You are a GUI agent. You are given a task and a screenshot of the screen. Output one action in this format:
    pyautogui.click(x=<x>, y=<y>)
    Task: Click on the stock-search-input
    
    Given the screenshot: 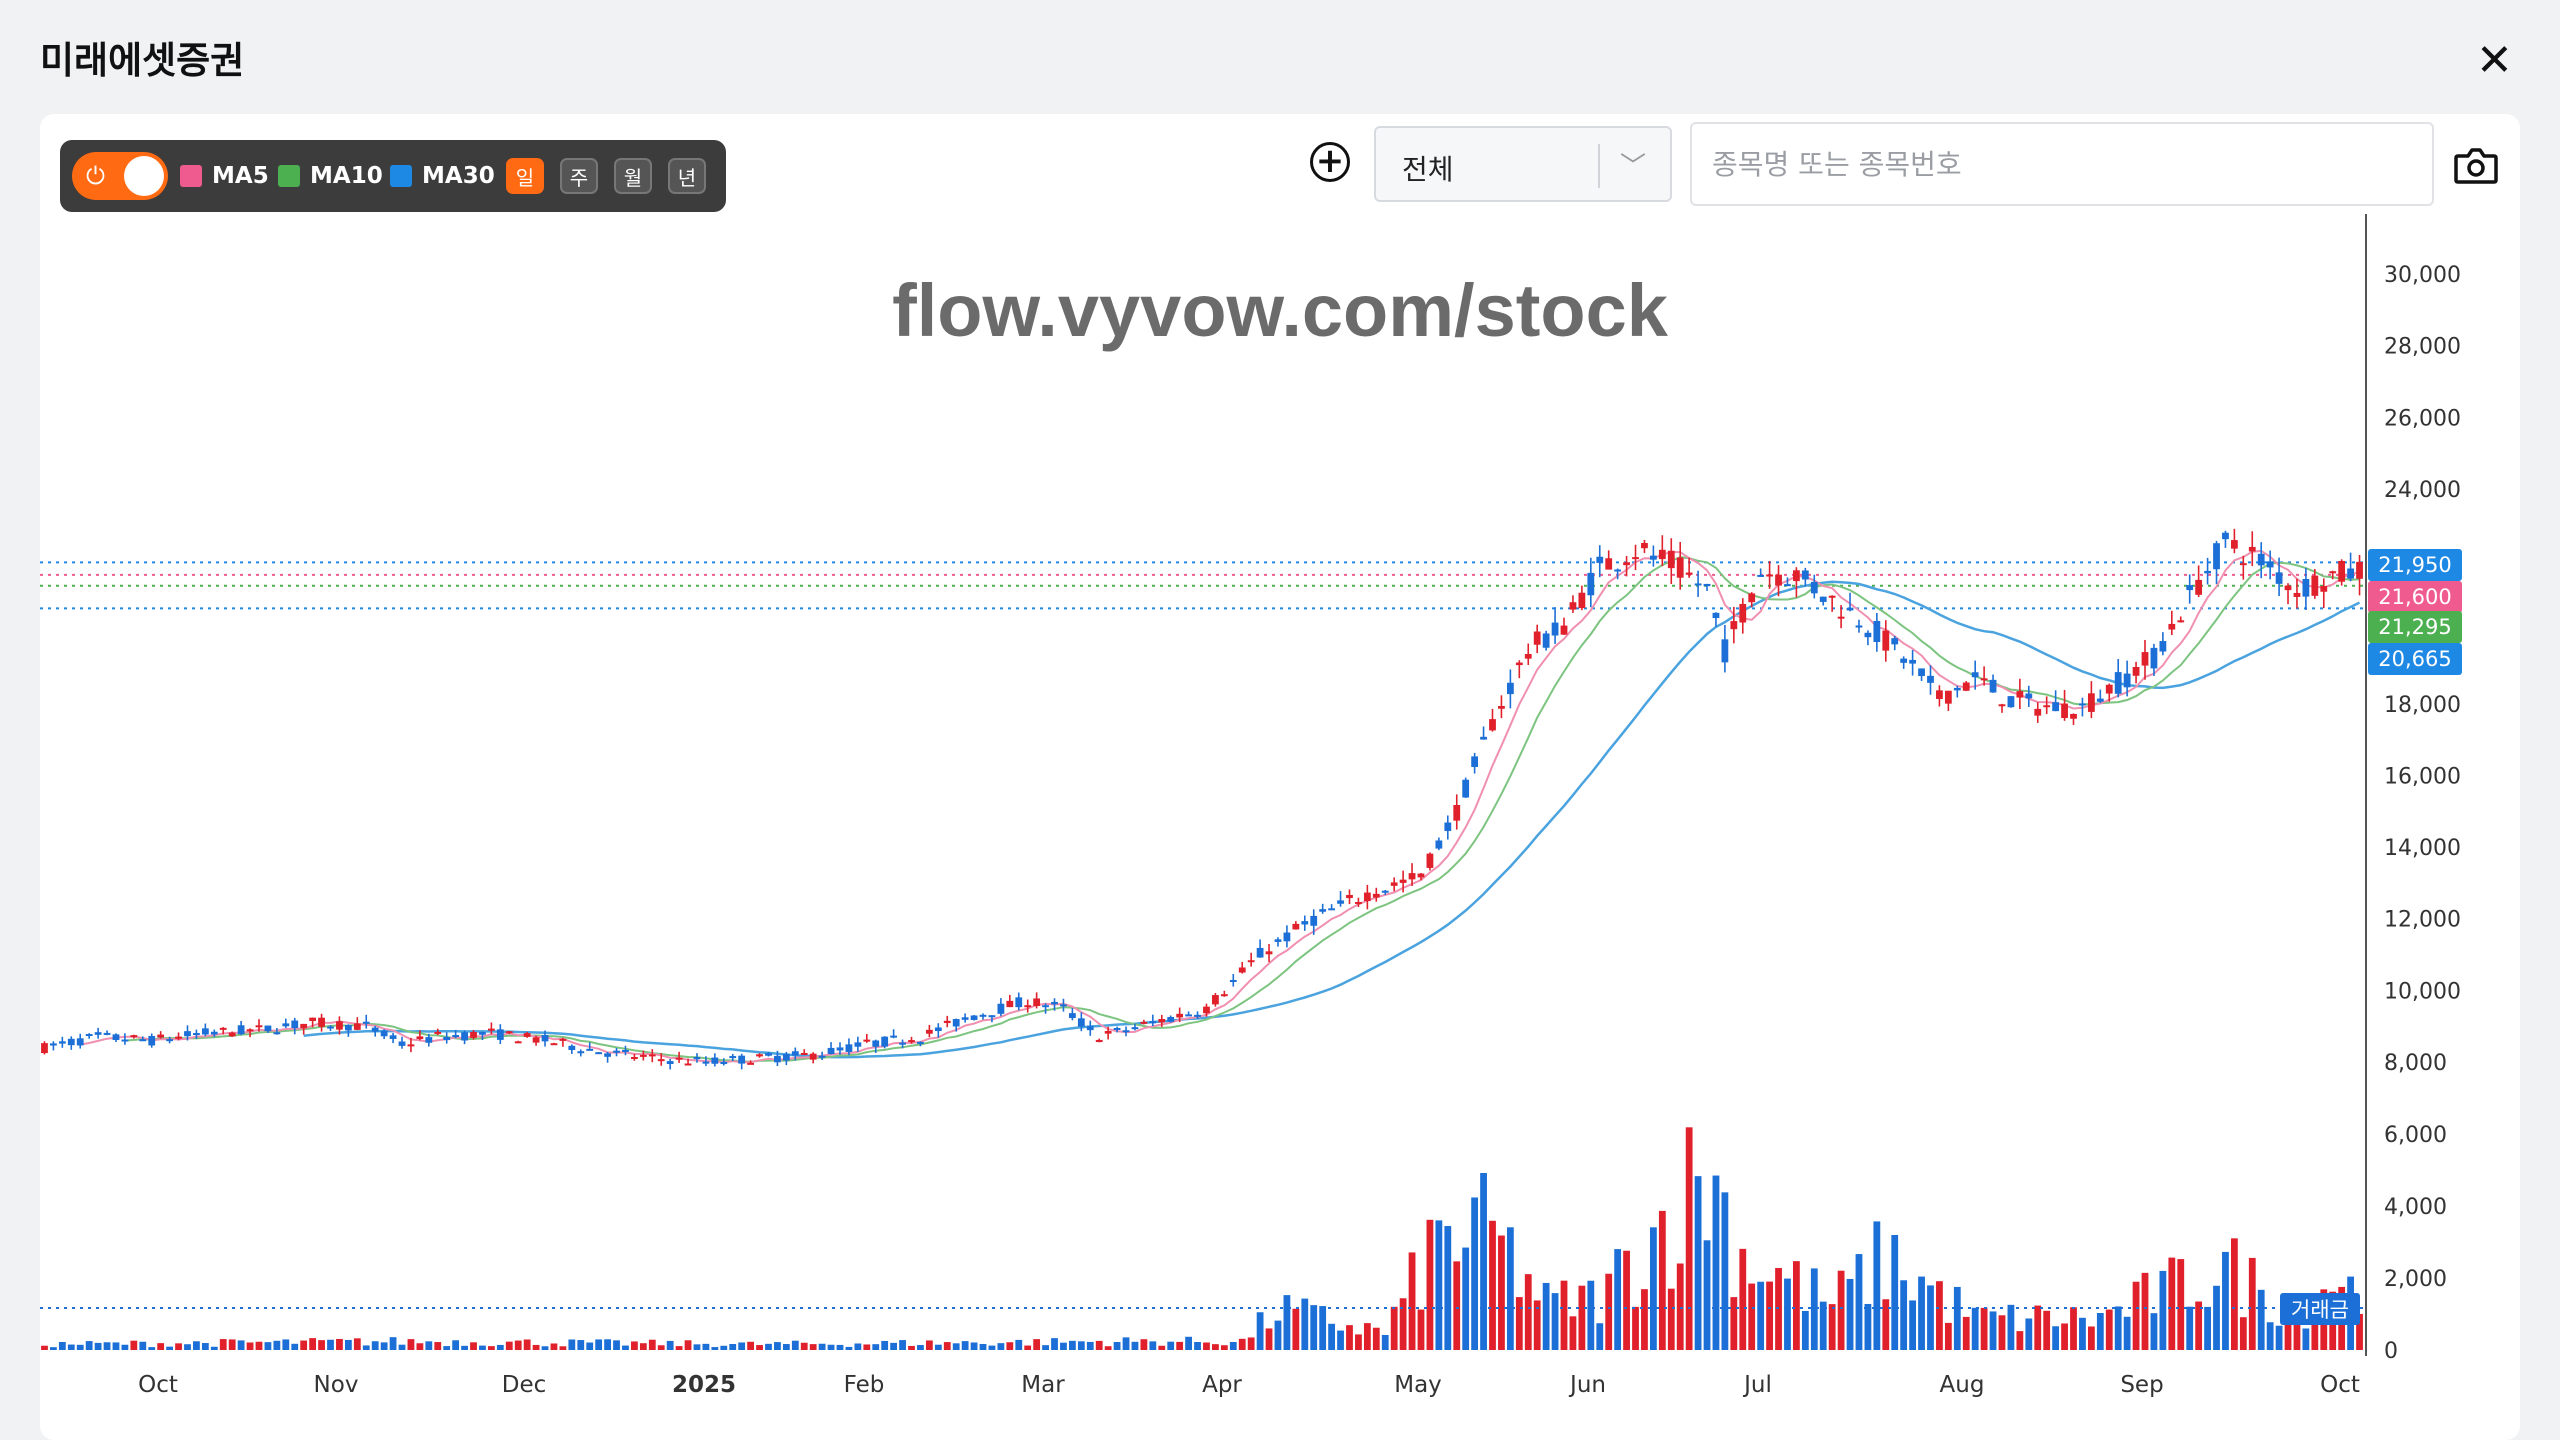 What is the action you would take?
    pyautogui.click(x=2062, y=164)
    